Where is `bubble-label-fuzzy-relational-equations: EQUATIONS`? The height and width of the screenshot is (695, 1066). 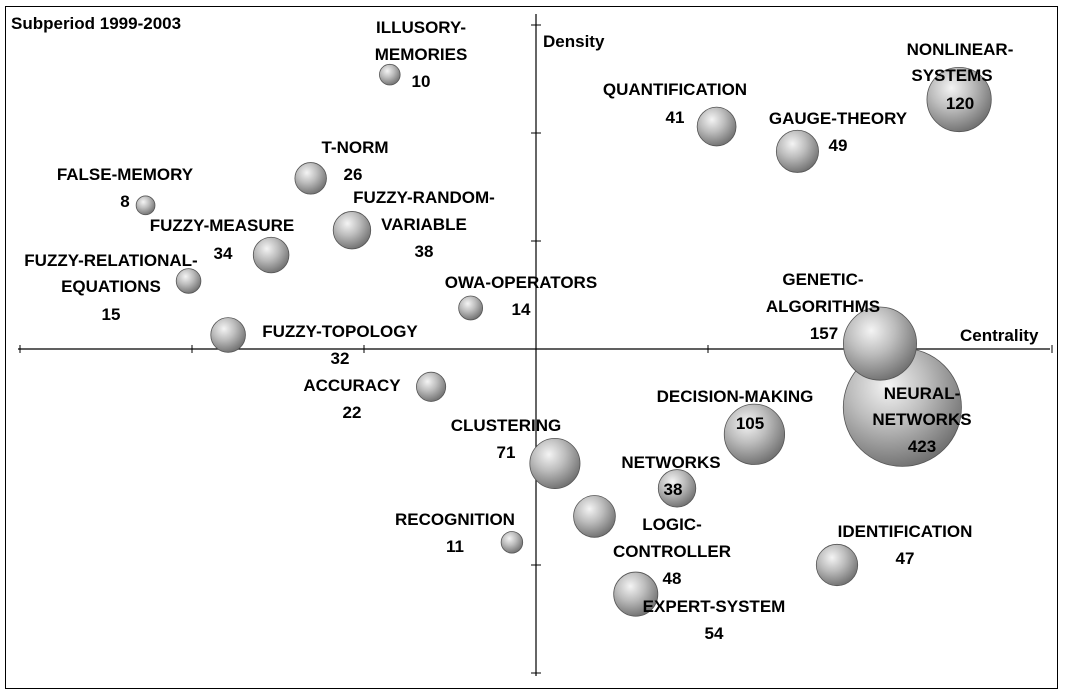
bubble-label-fuzzy-relational-equations: EQUATIONS is located at coordinates (111, 286).